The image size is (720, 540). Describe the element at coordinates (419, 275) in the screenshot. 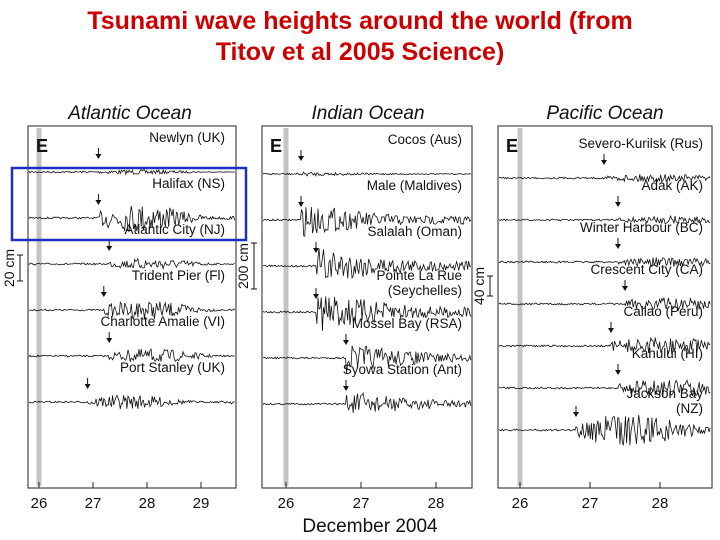

I see `series-label: Pointe La Rue` at that location.